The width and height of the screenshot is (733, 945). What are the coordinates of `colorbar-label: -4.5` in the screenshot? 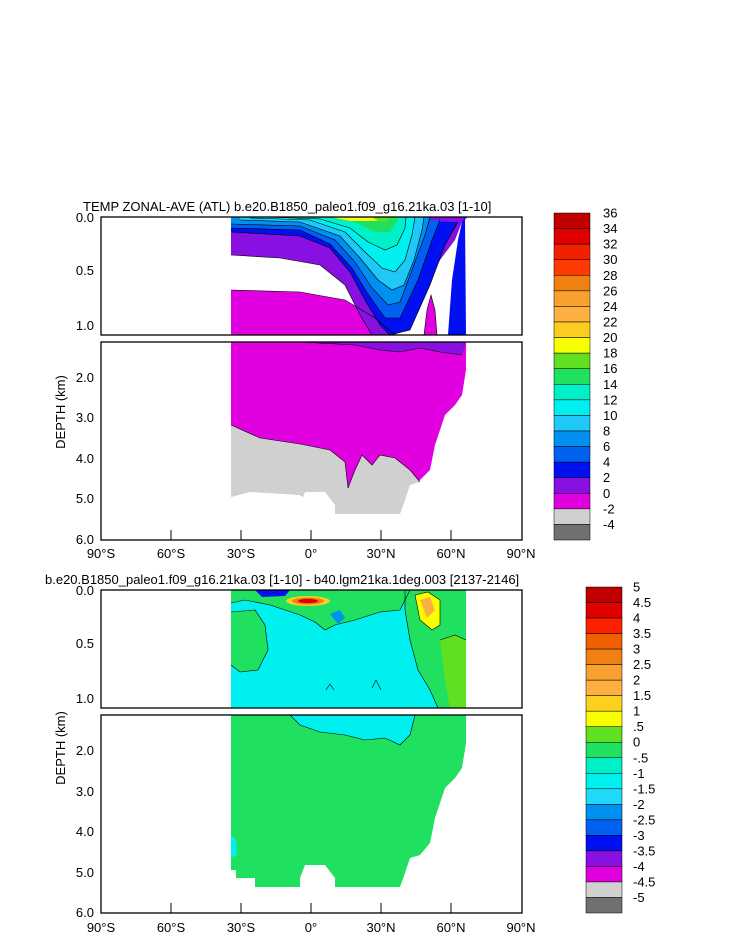 It's located at (644, 881).